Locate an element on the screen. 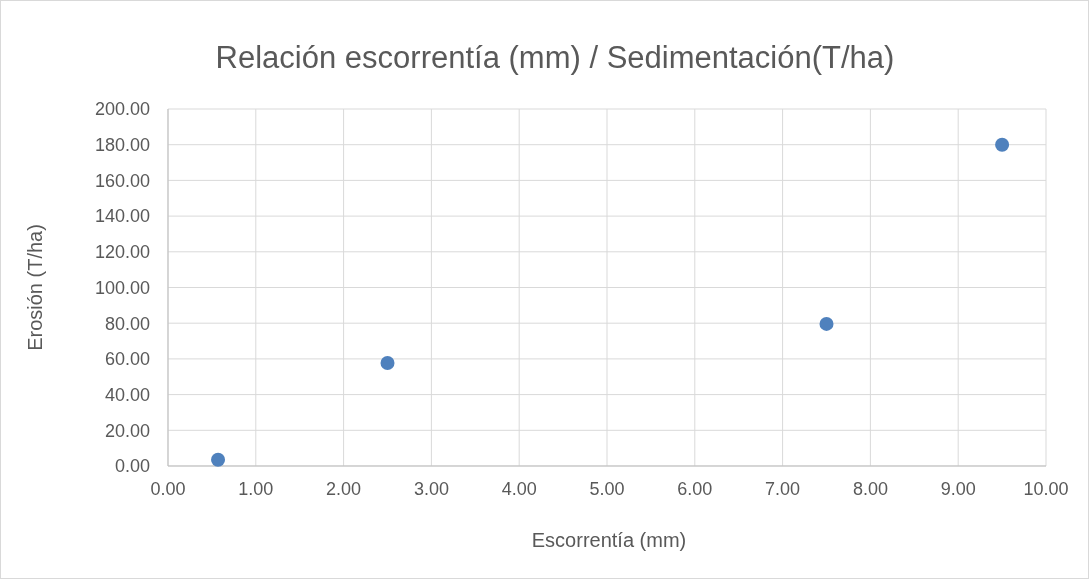 This screenshot has height=579, width=1089. y-tick-label: 140.00 is located at coordinates (122, 216).